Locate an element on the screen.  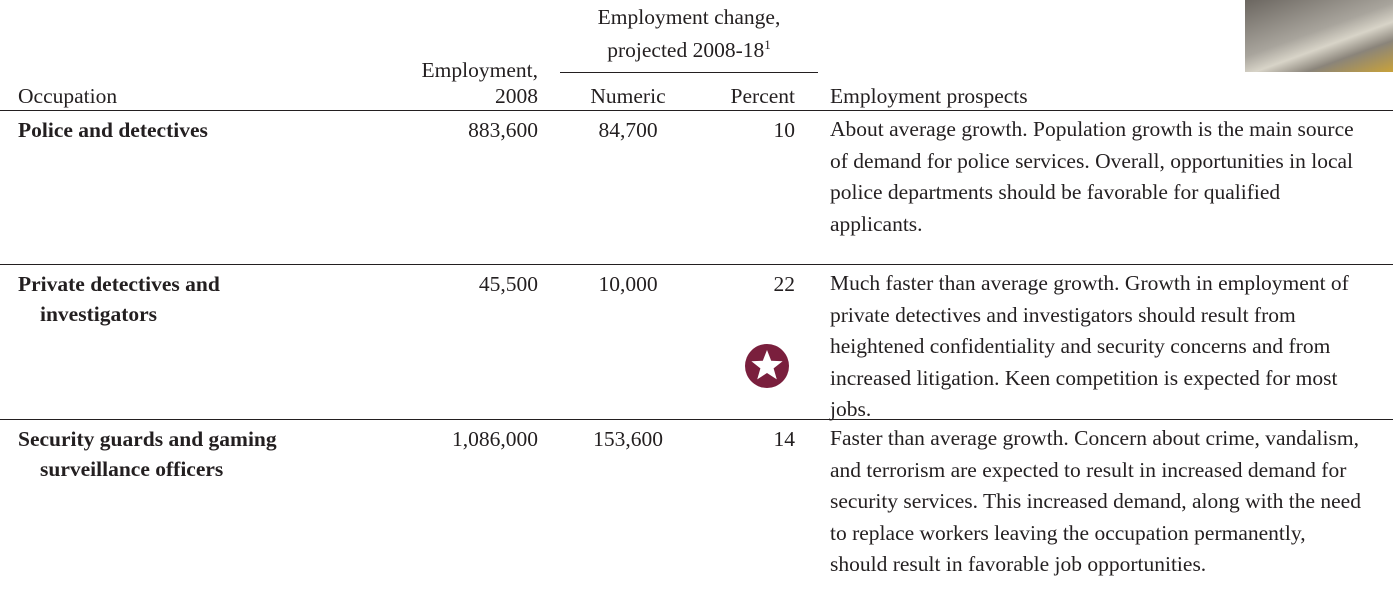
star-icon is located at coordinates (767, 366).